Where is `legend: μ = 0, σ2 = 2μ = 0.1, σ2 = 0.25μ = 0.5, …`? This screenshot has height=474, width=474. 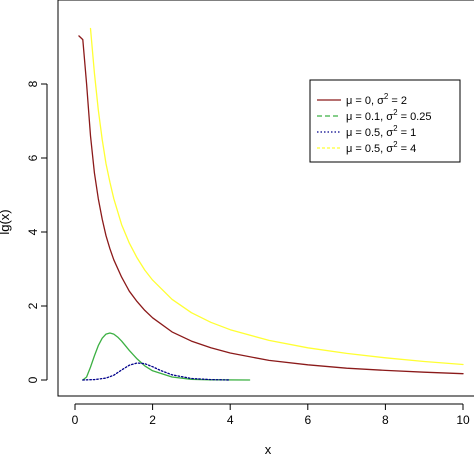
legend: μ = 0, σ2 = 2μ = 0.1, σ2 = 0.25μ = 0.5, … is located at coordinates (385, 121).